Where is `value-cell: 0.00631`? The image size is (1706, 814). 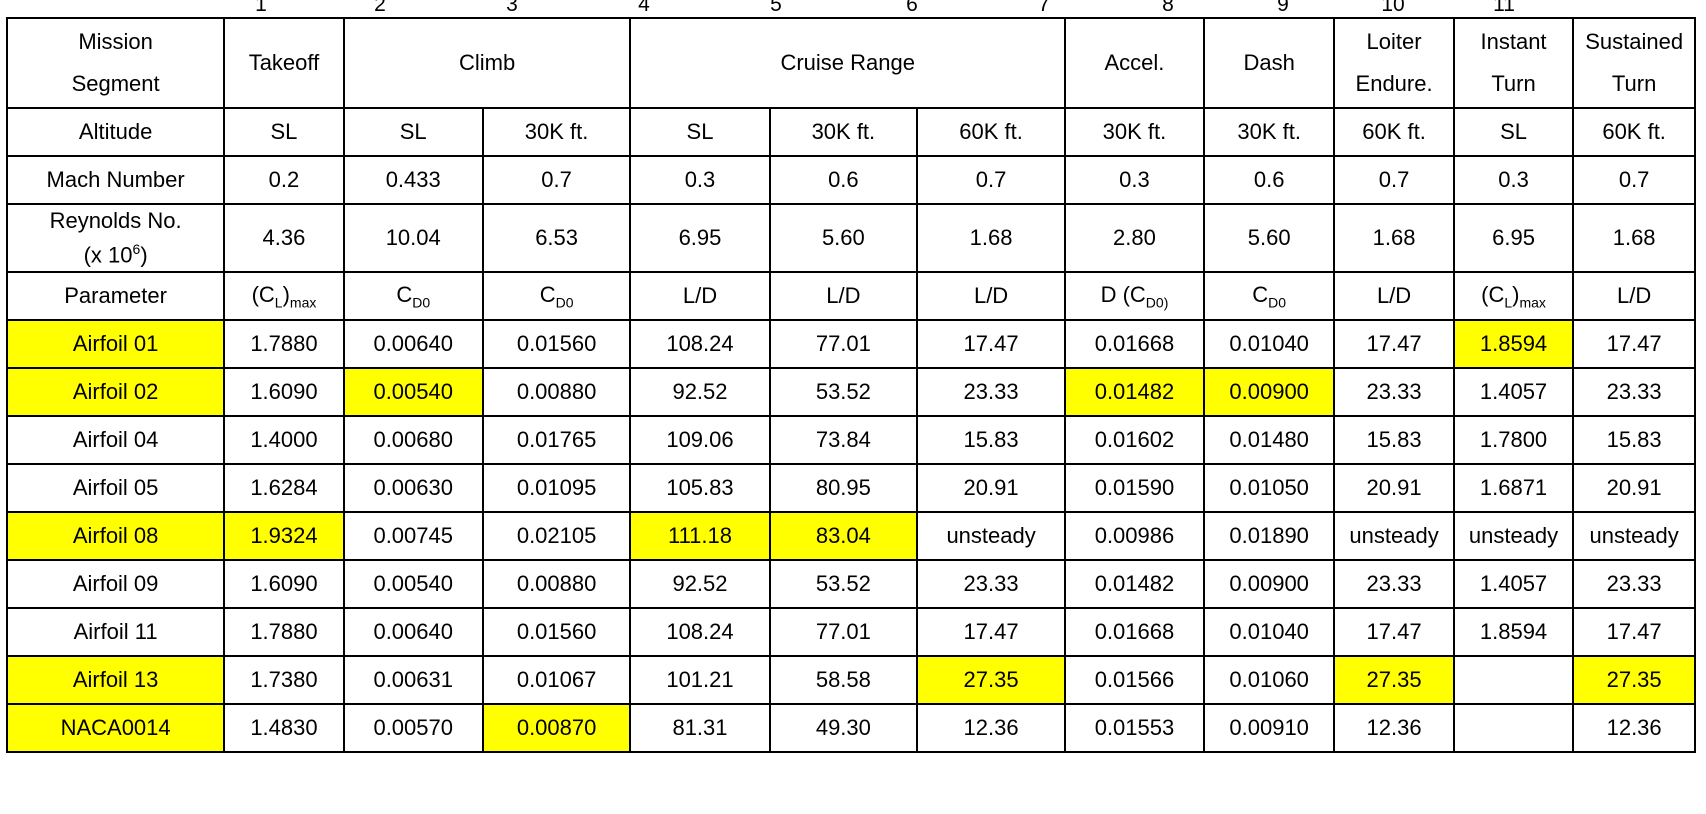 value-cell: 0.00631 is located at coordinates (413, 680).